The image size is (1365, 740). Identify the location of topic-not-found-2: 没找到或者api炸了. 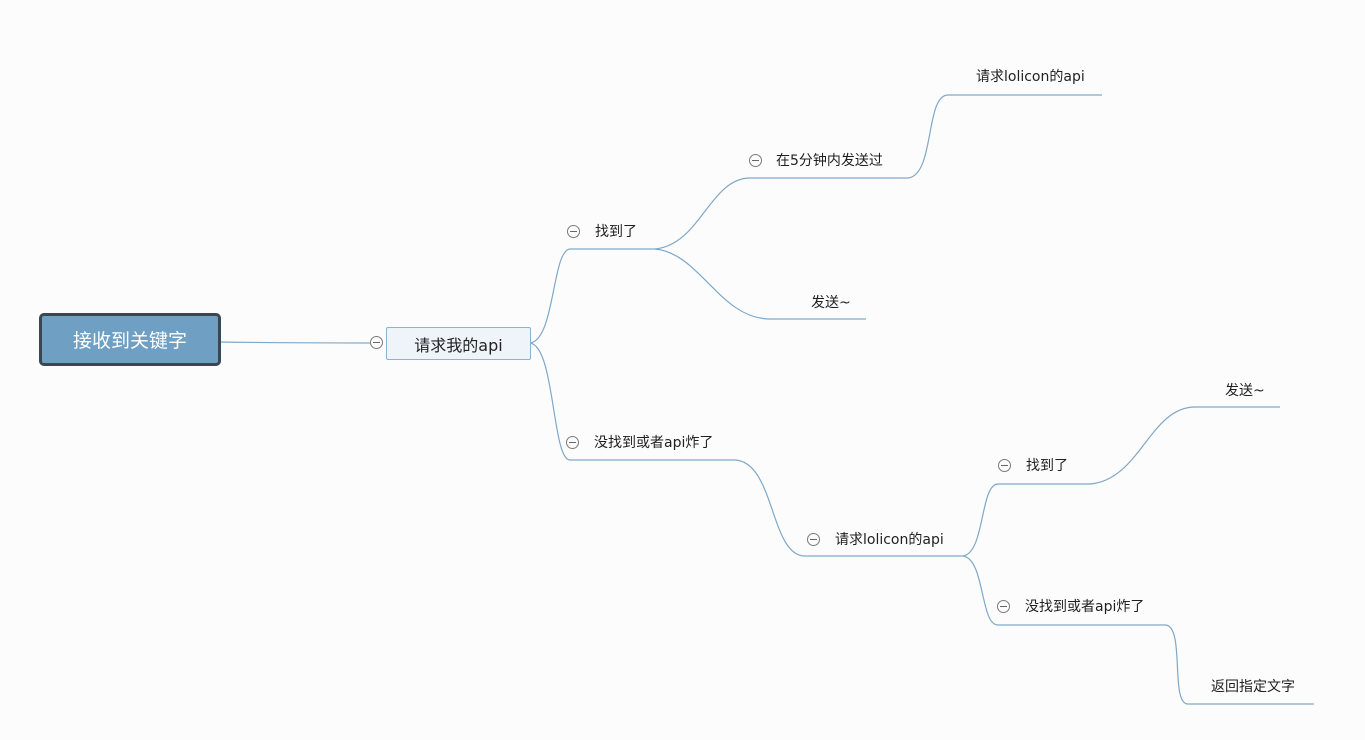
(1084, 607).